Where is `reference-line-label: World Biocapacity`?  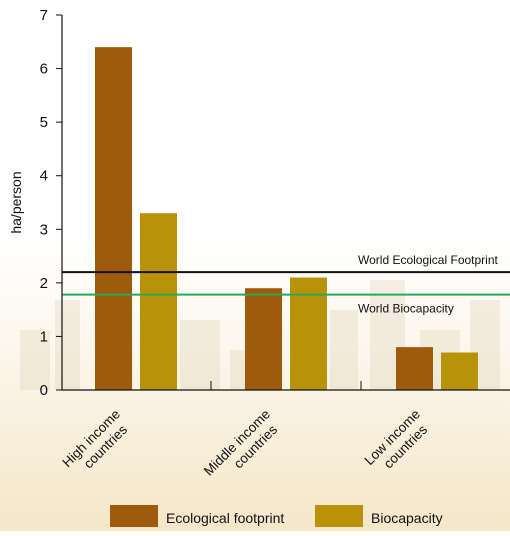 reference-line-label: World Biocapacity is located at coordinates (406, 309).